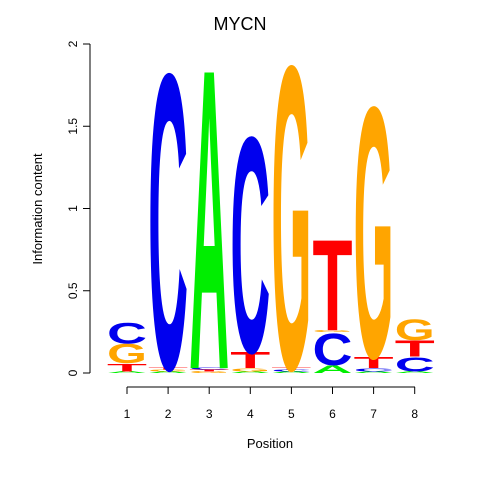  What do you see at coordinates (332, 414) in the screenshot?
I see `x-tick-label: 6` at bounding box center [332, 414].